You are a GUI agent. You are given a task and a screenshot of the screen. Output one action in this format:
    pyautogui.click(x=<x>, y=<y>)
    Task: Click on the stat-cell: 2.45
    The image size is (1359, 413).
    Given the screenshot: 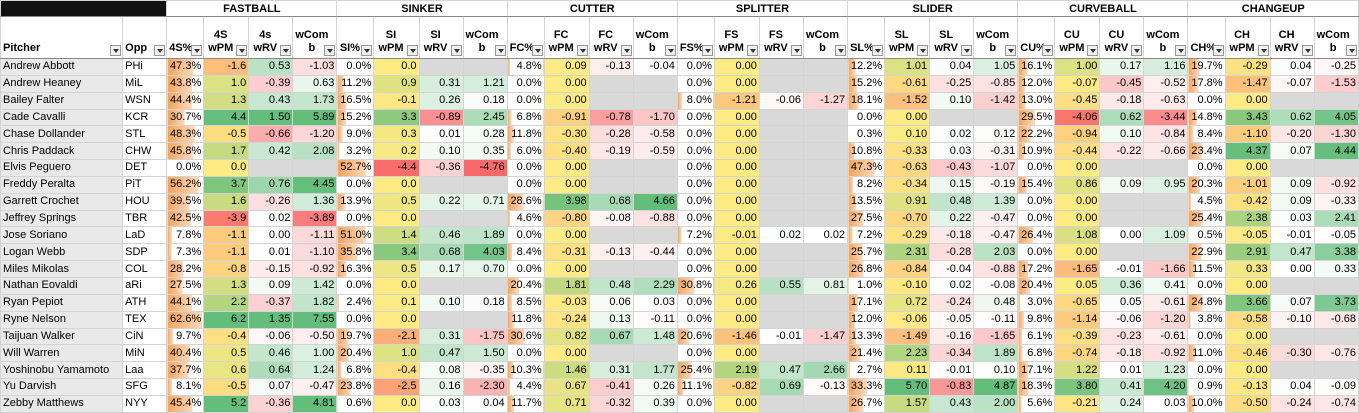 What is the action you would take?
    pyautogui.click(x=485, y=117)
    